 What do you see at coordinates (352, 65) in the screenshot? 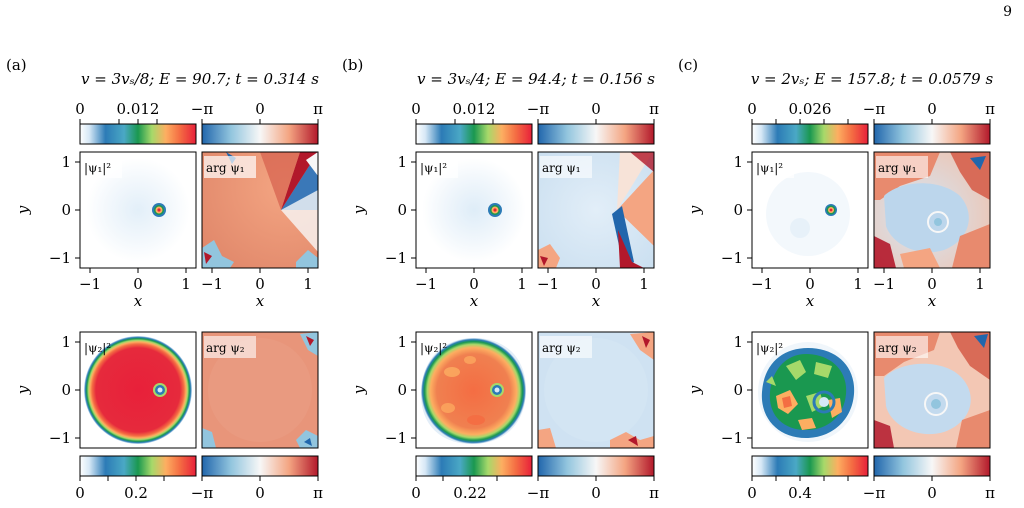
I see `panel-letter: (b)` at bounding box center [352, 65].